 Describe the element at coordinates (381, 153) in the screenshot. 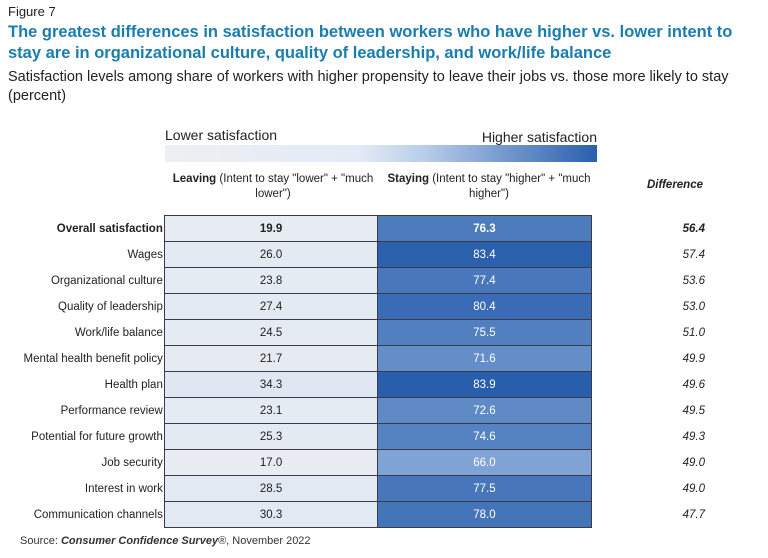

I see `color-scale-bar` at that location.